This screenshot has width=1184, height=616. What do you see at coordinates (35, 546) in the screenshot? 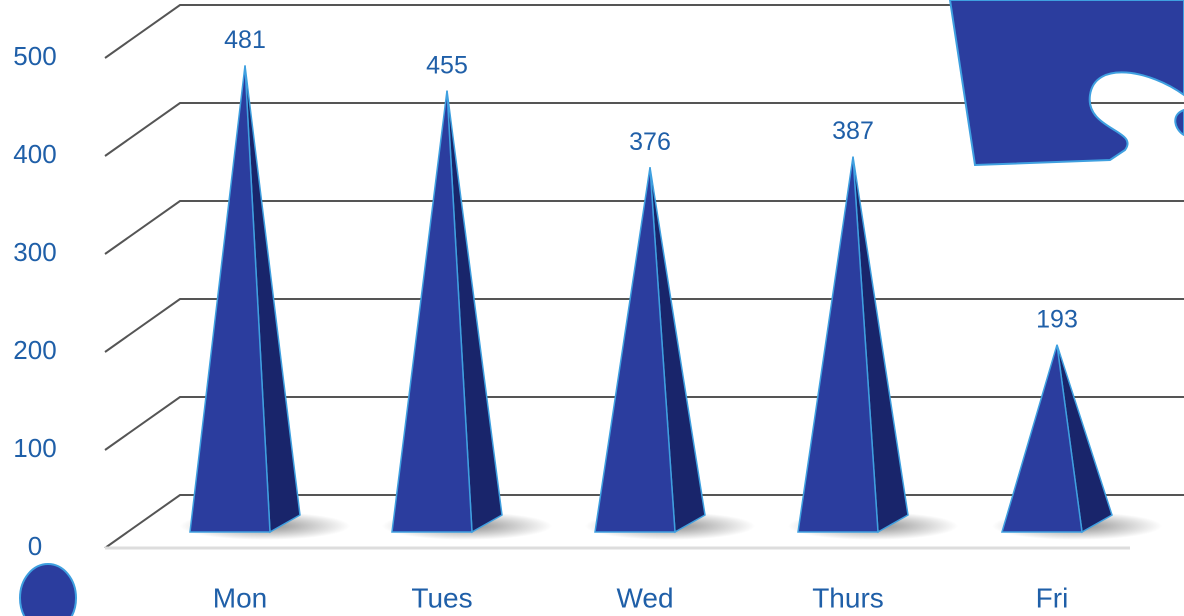
I see `y-tick-label: 0` at bounding box center [35, 546].